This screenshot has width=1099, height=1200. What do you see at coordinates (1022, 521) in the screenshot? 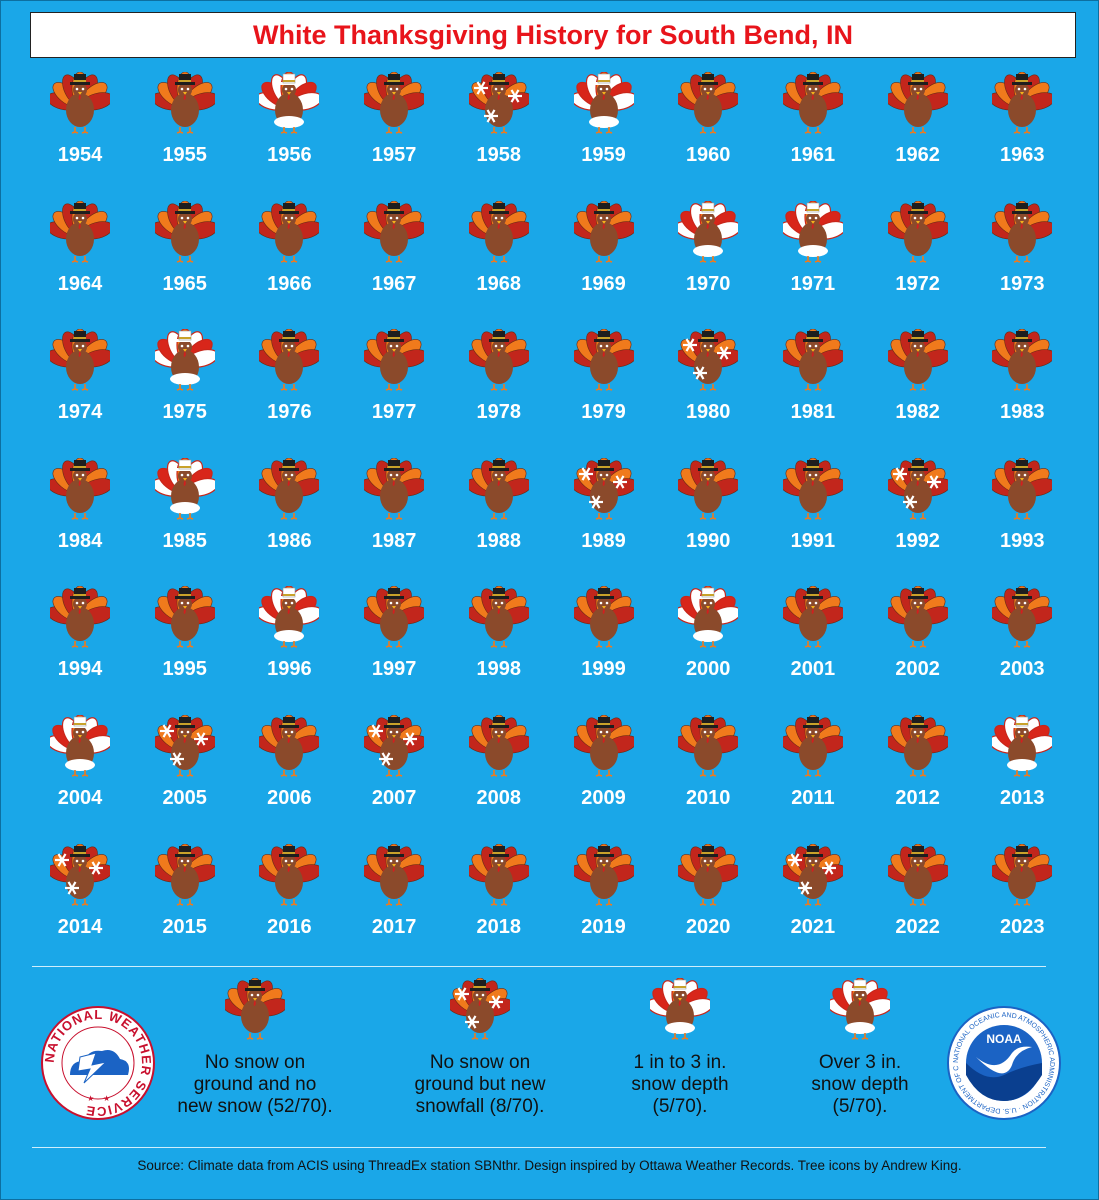
I see `year-cell-1993: 1993` at bounding box center [1022, 521].